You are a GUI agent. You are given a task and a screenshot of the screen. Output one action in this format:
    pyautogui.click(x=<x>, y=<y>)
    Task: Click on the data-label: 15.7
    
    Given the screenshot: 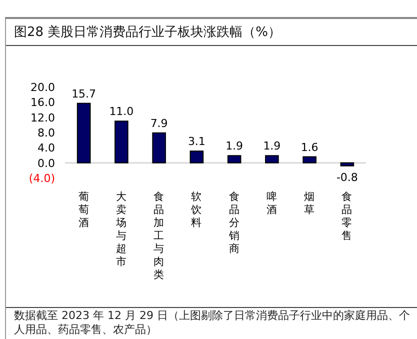 What is the action you would take?
    pyautogui.click(x=84, y=93)
    